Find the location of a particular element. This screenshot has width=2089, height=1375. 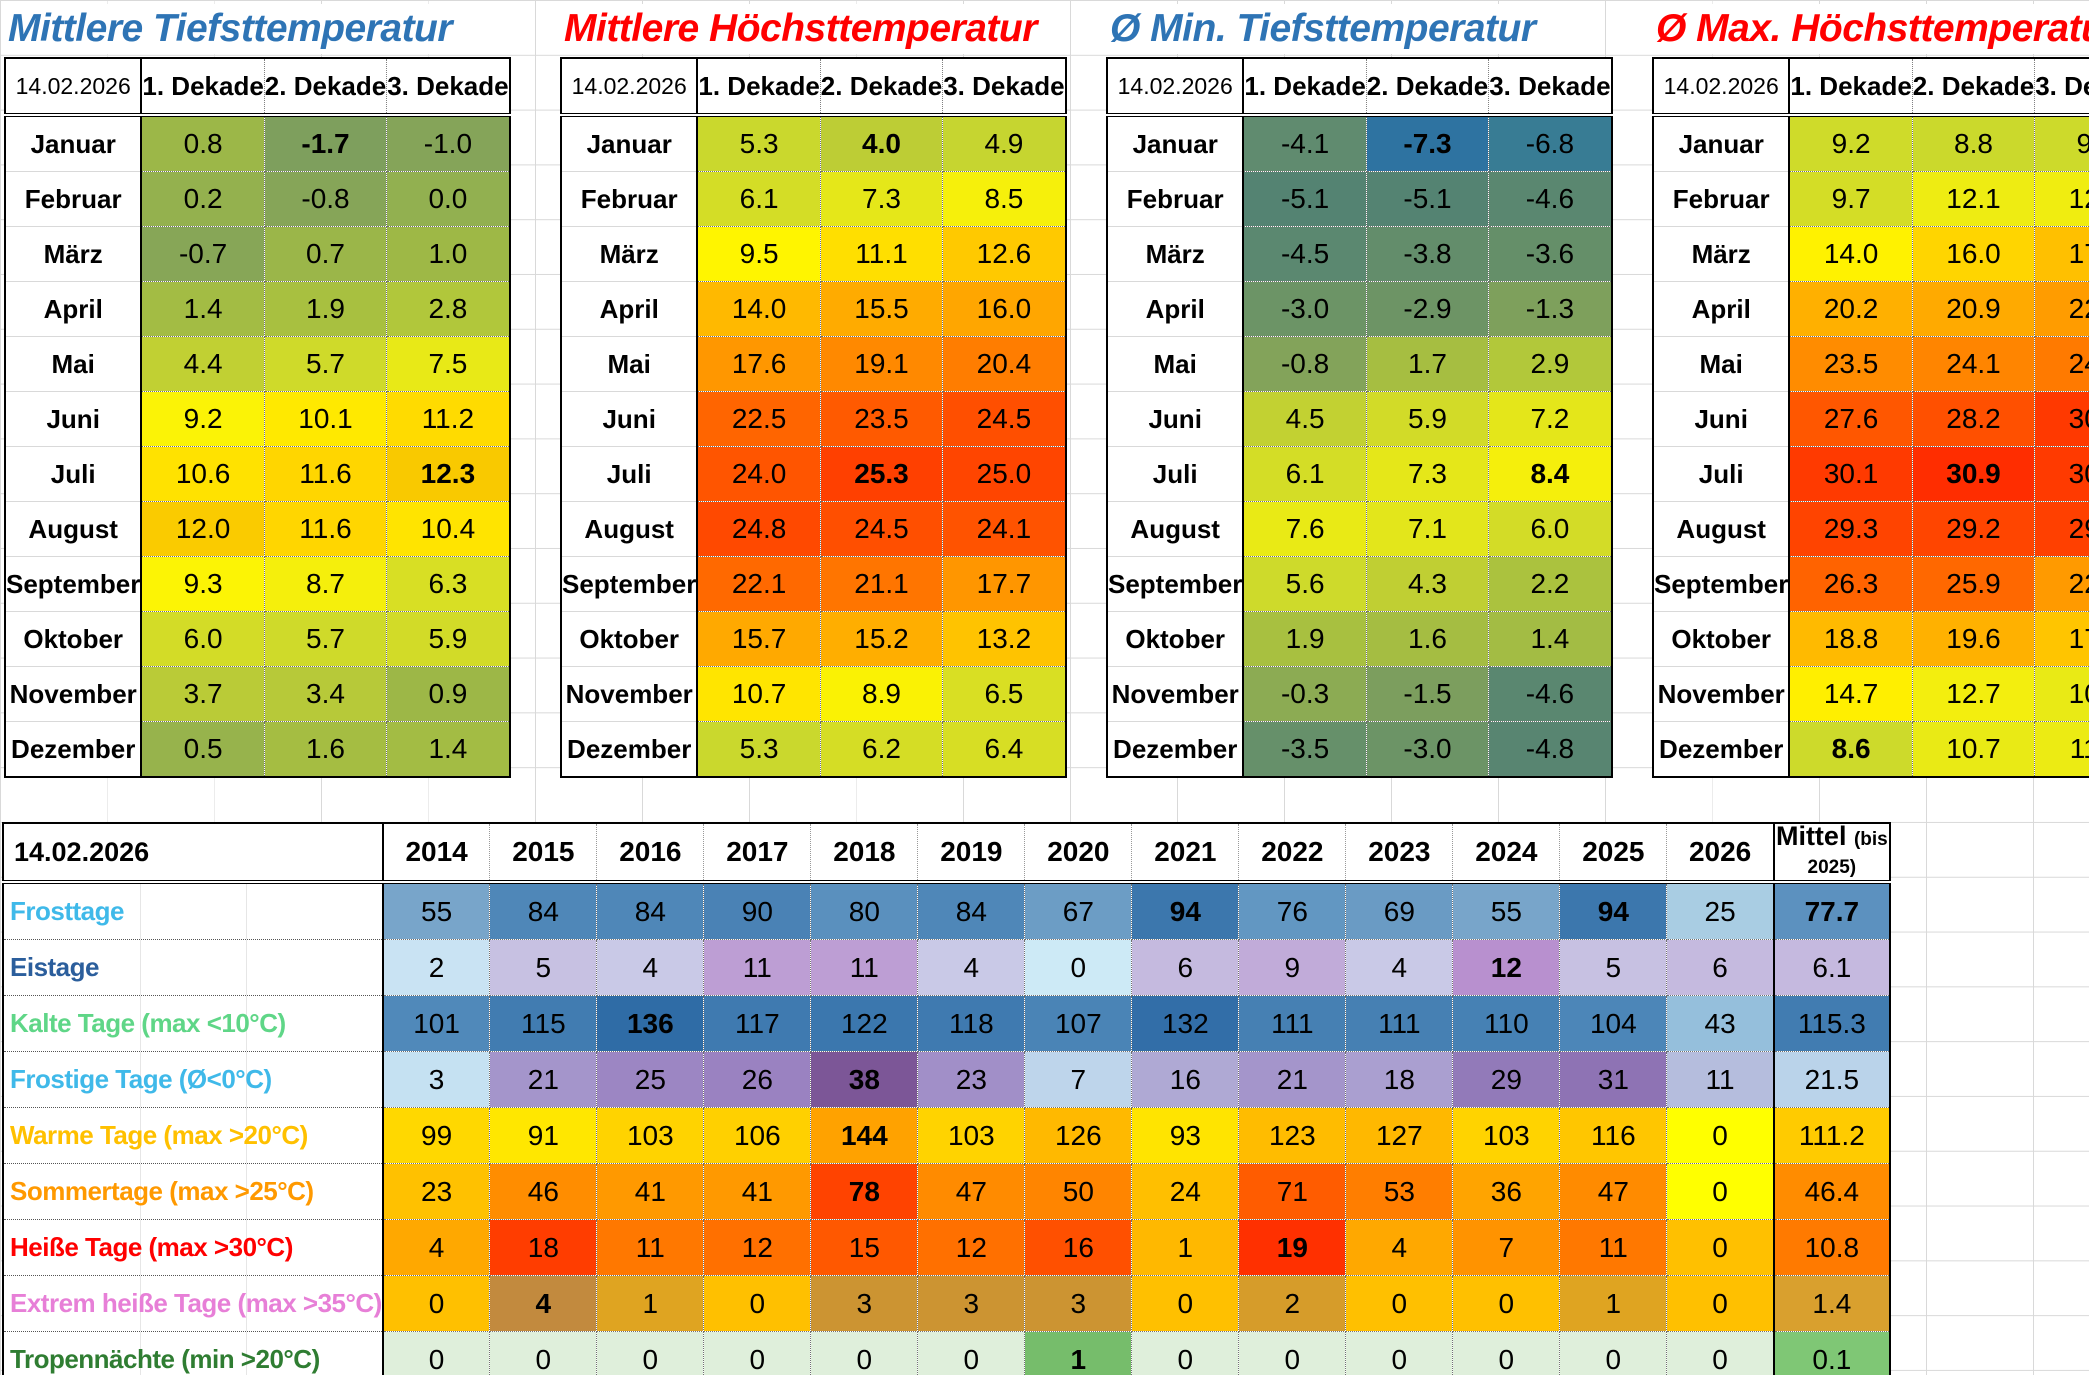

temp-cell: 28.2 is located at coordinates (1974, 419).